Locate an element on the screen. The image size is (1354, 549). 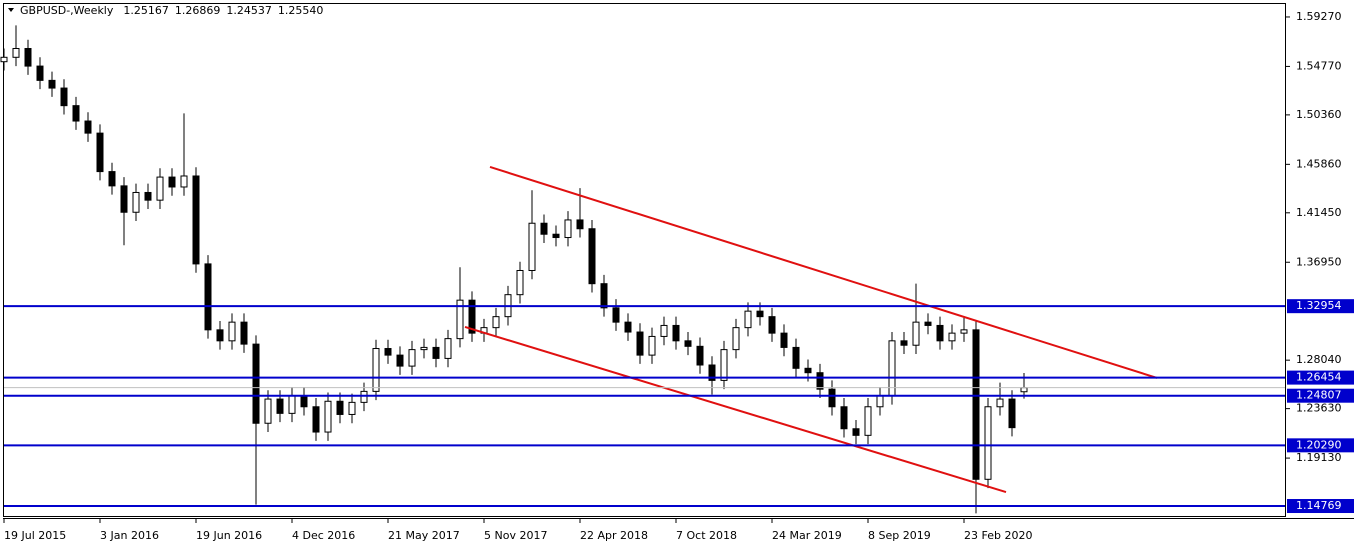
level-label: 1.20290 is located at coordinates (1319, 444).